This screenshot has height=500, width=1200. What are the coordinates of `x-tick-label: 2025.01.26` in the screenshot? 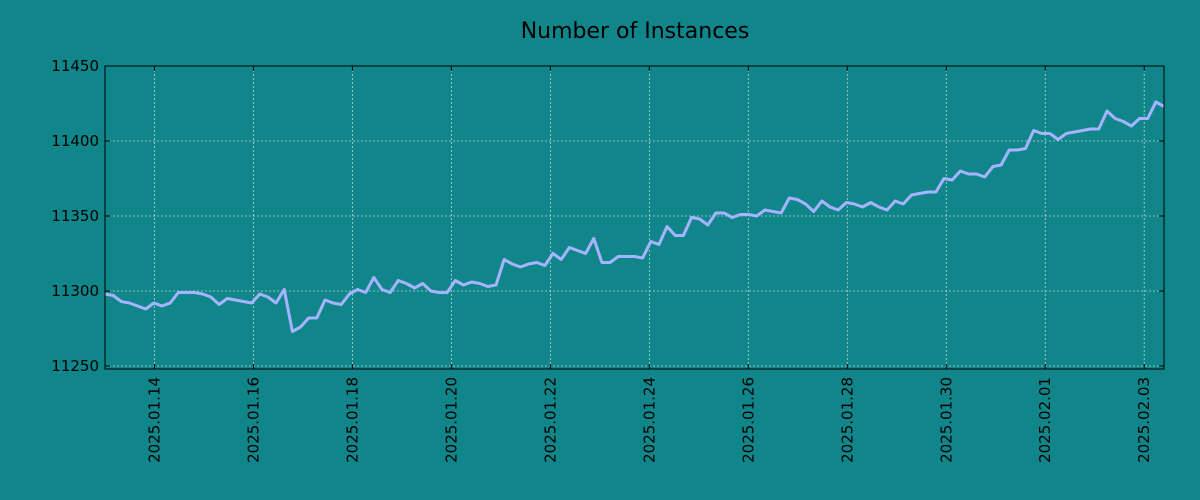 It's located at (748, 420).